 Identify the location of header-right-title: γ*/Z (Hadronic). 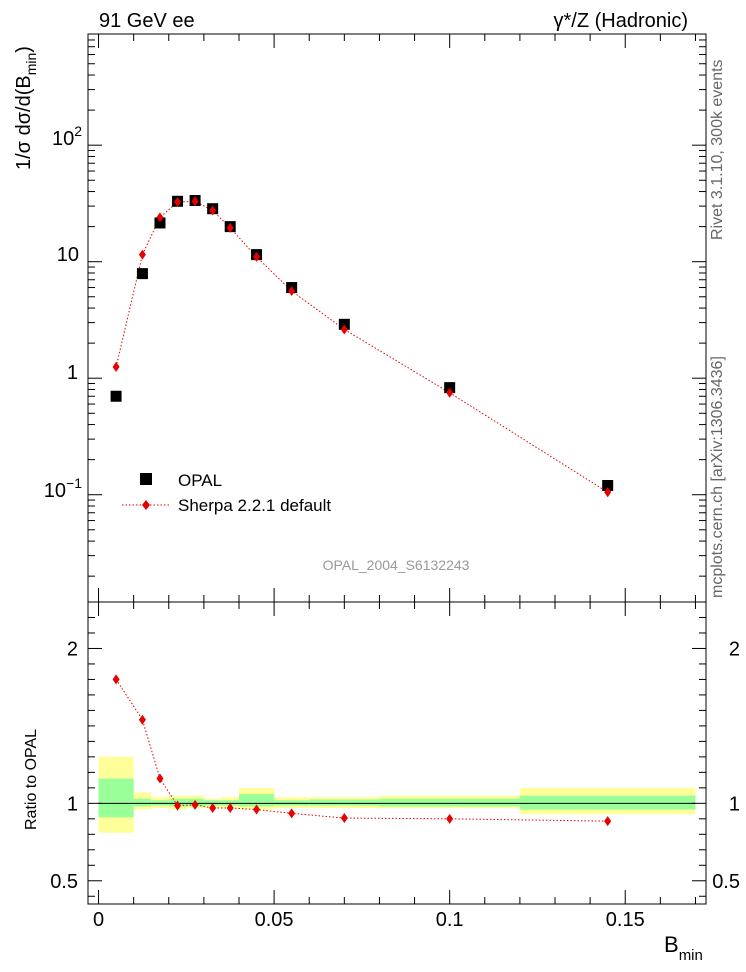
(621, 21).